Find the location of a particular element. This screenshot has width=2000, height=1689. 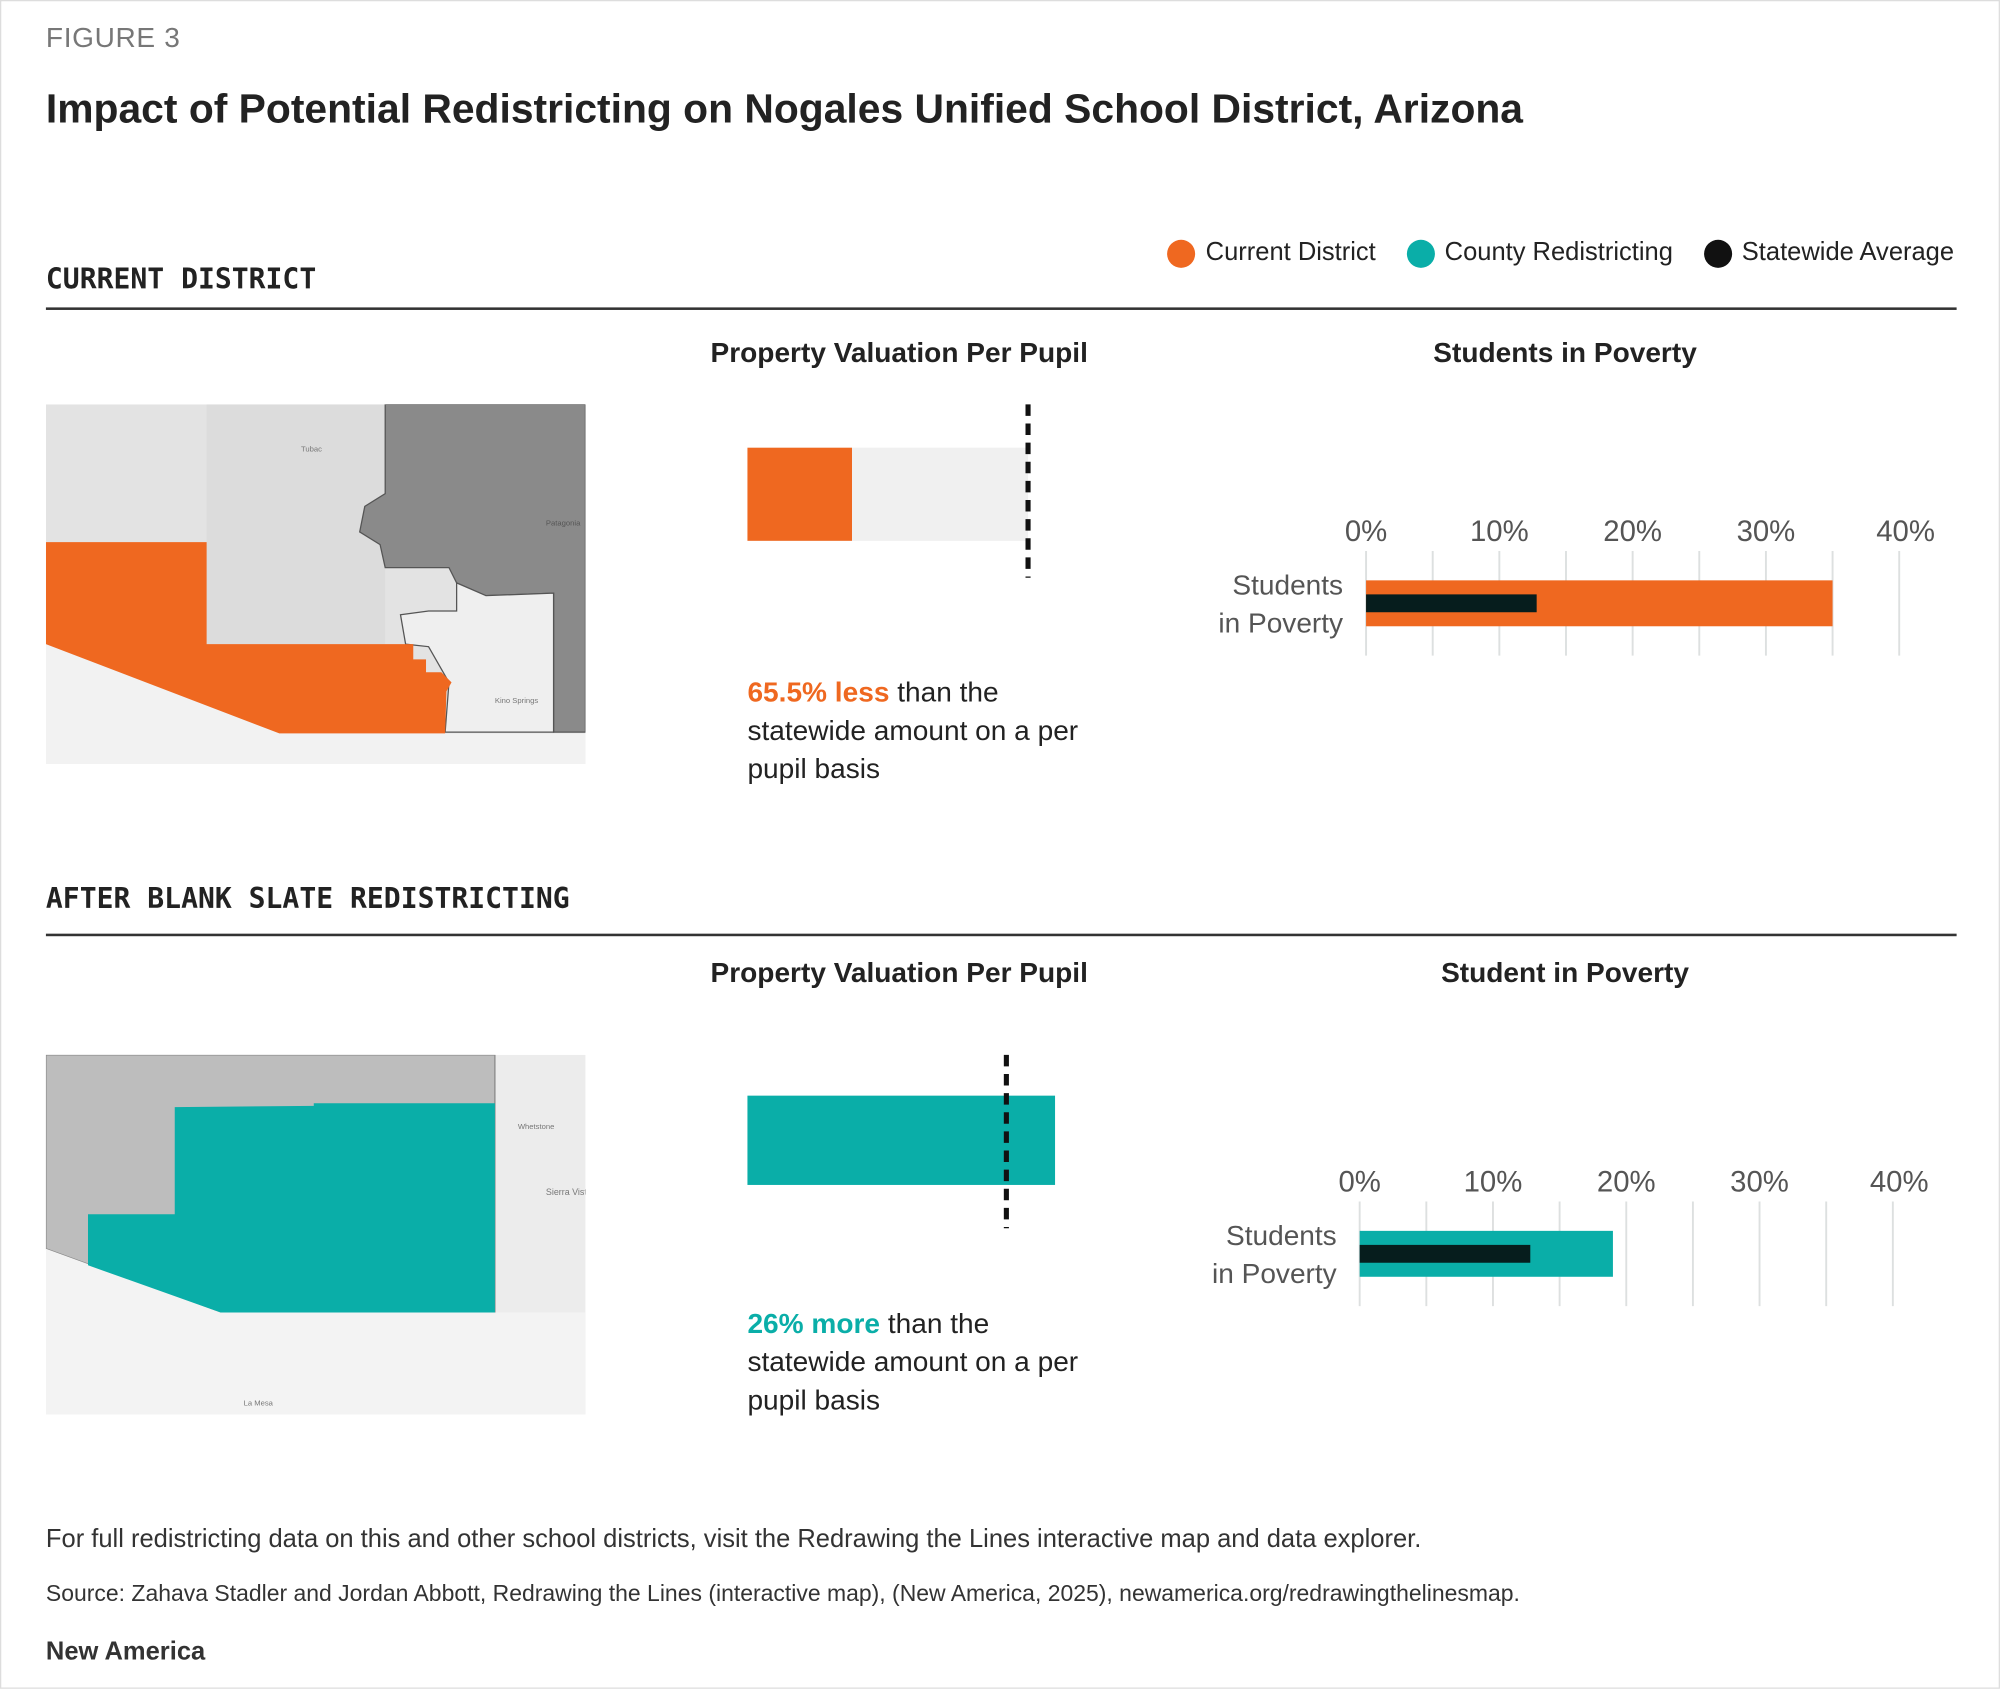

poverty-chart-after: 0% 10% 20% 30% 40% Students in Poverty is located at coordinates (1570, 1236).